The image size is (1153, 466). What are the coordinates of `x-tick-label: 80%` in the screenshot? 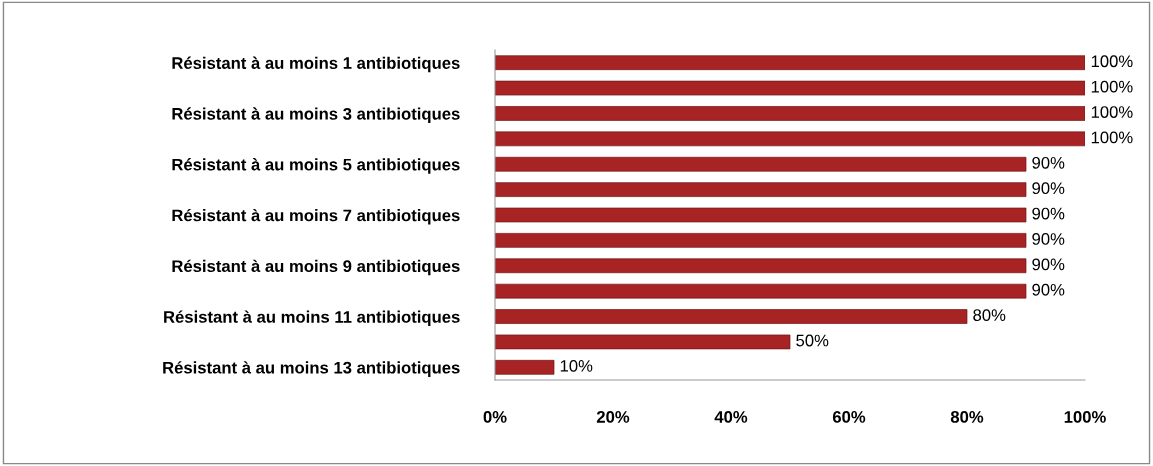 It's located at (967, 417).